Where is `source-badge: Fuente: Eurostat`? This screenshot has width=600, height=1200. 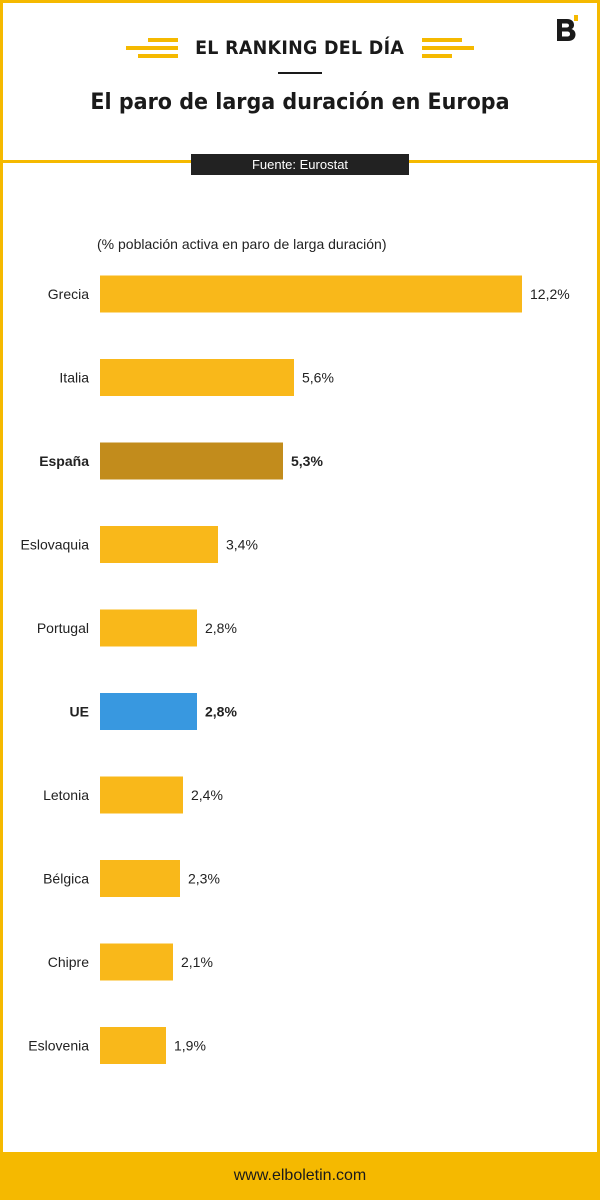
source-badge: Fuente: Eurostat is located at coordinates (300, 164).